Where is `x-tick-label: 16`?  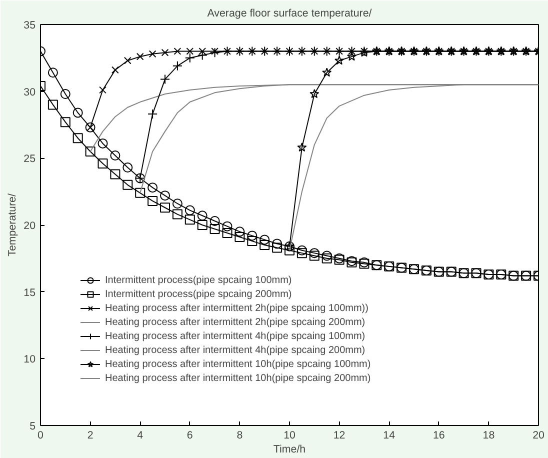
x-tick-label: 16 is located at coordinates (438, 436).